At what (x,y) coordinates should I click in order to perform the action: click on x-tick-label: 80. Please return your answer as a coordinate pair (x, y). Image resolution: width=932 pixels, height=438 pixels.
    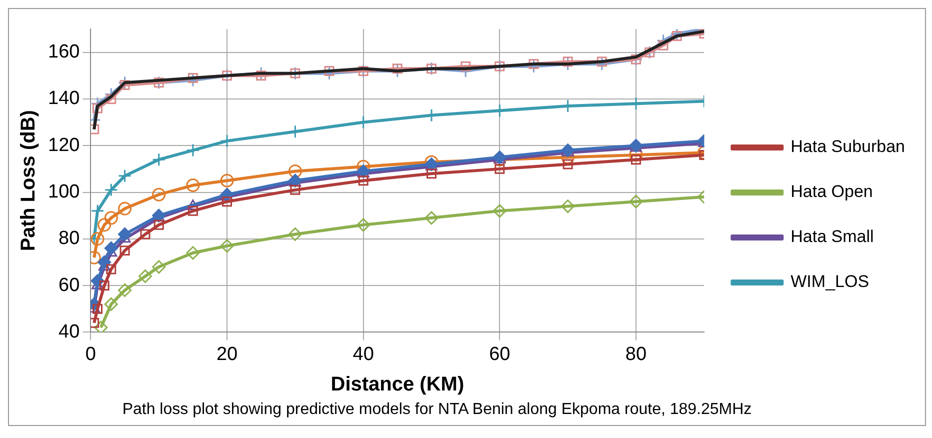
    Looking at the image, I should click on (636, 354).